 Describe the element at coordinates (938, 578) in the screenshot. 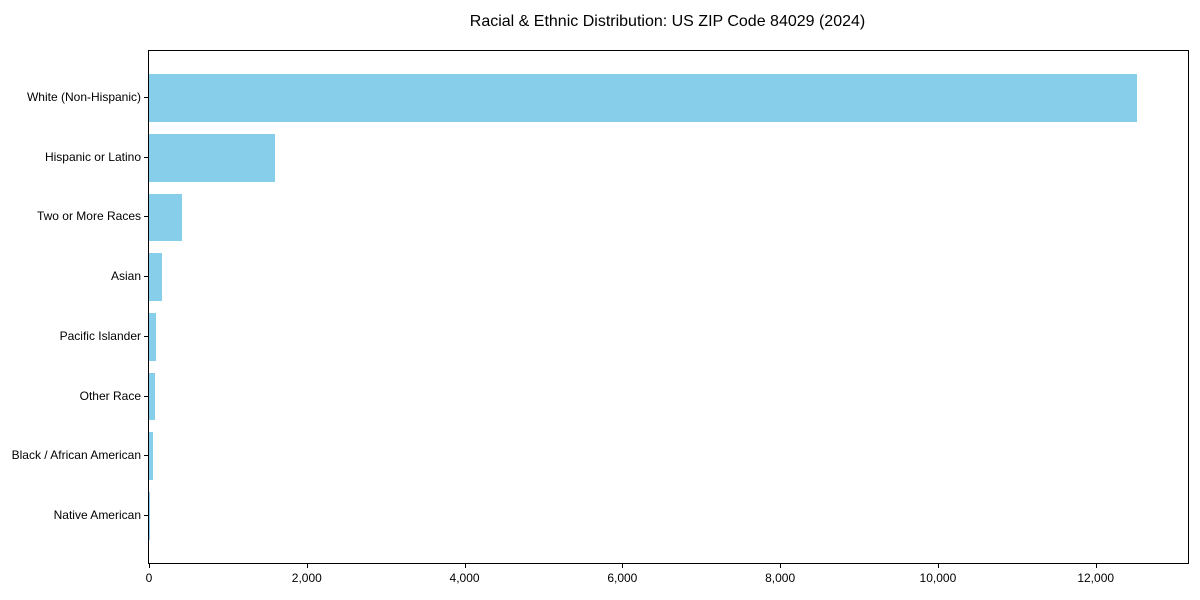

I see `x-tick-label-10000: 10,000` at that location.